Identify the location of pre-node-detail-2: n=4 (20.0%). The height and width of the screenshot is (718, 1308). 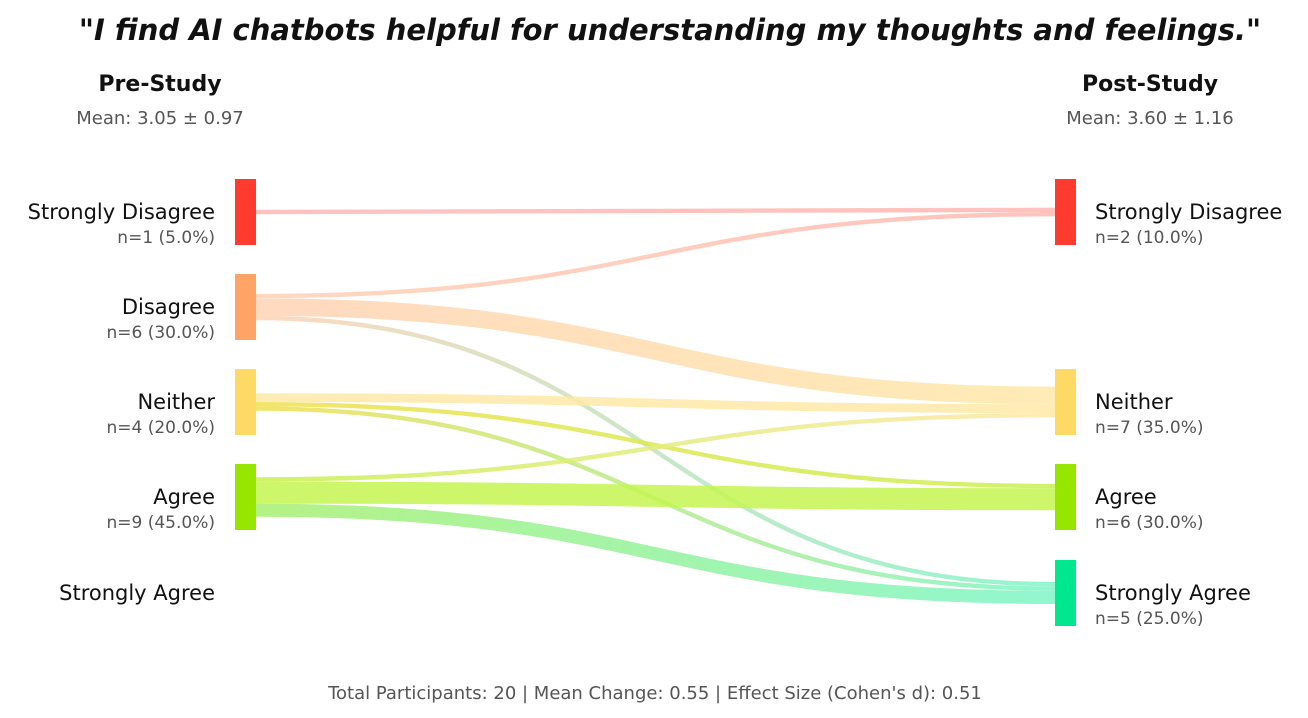
(160, 428).